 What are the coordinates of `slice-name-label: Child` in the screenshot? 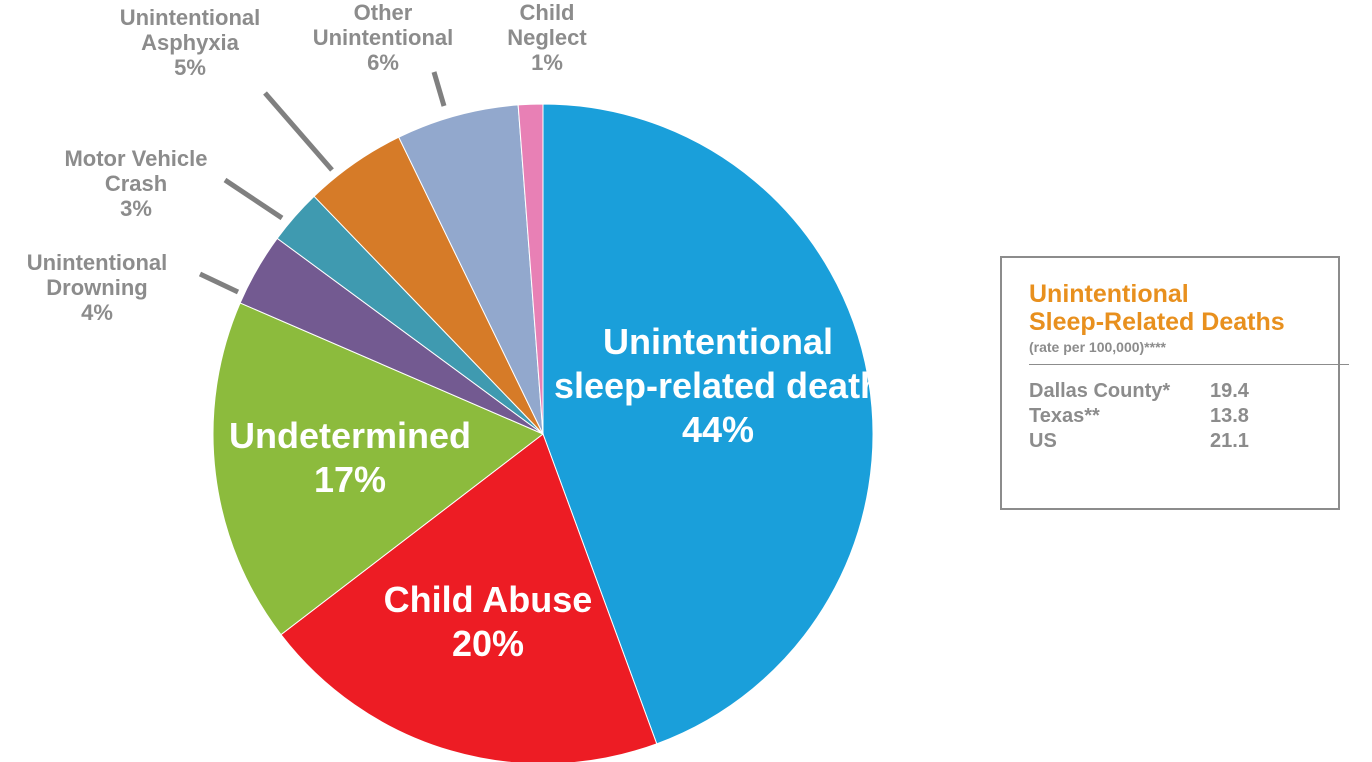 It's located at (547, 12).